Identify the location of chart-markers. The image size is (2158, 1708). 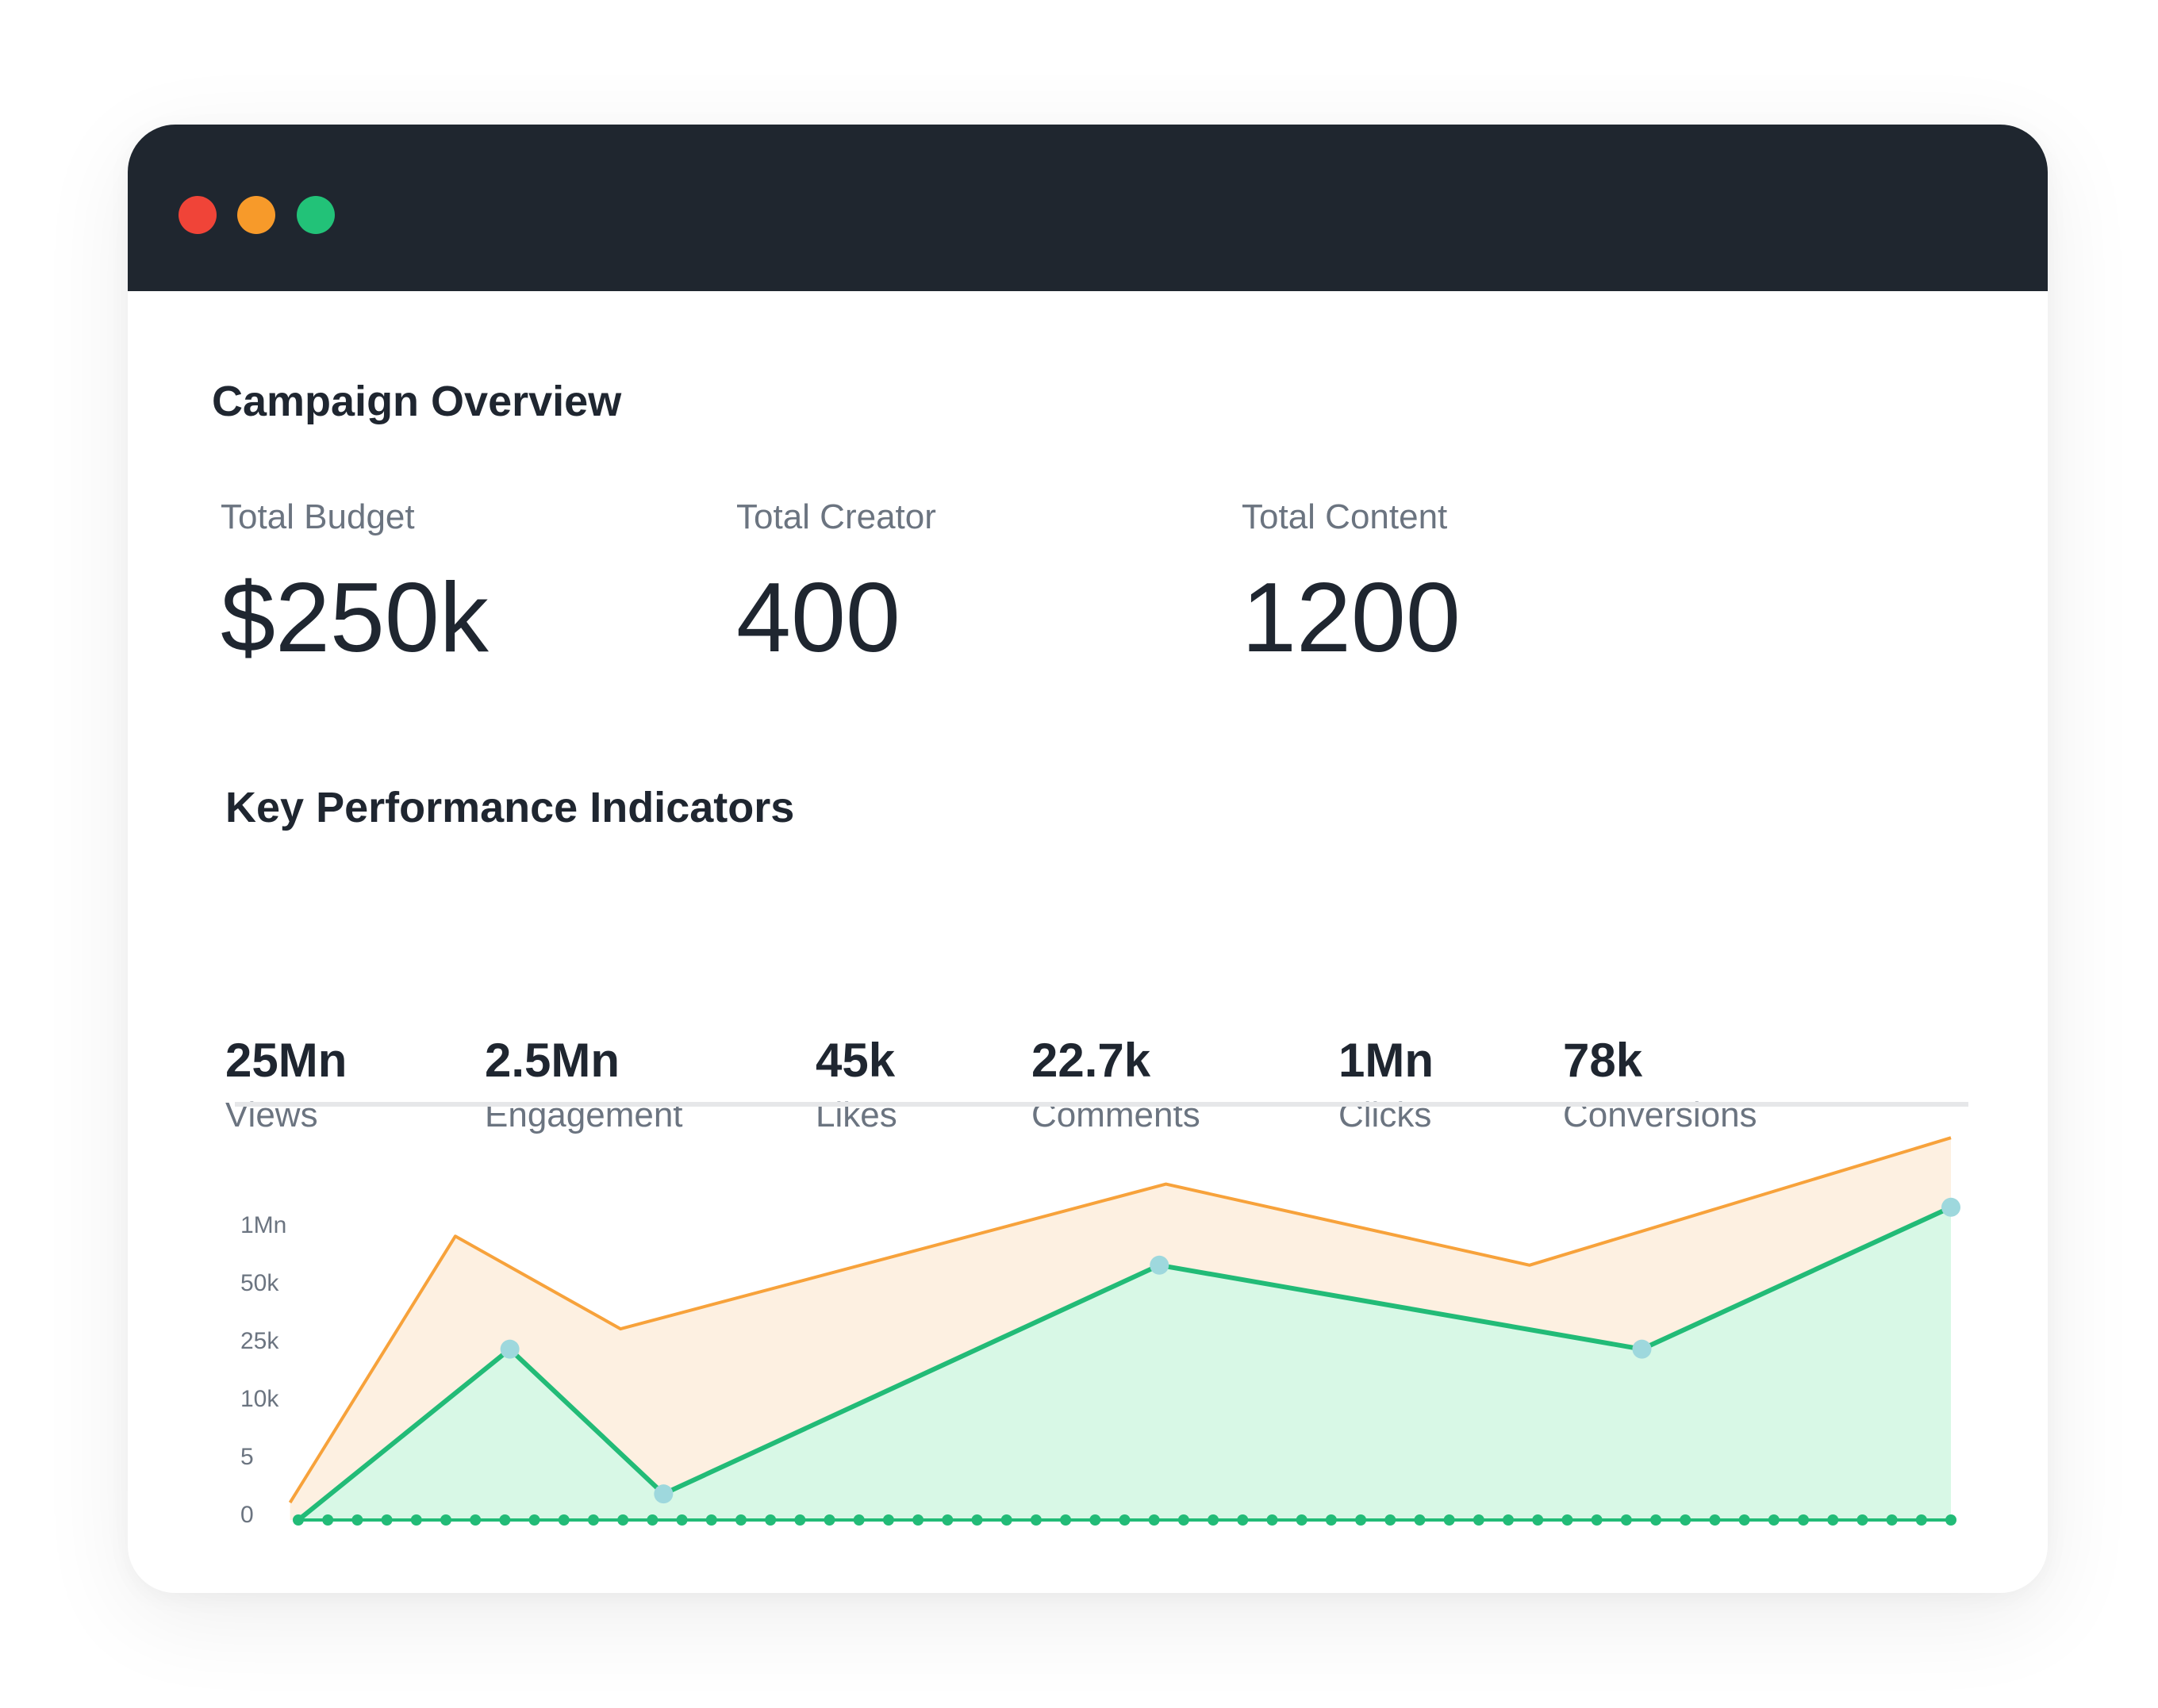
(1230, 1350).